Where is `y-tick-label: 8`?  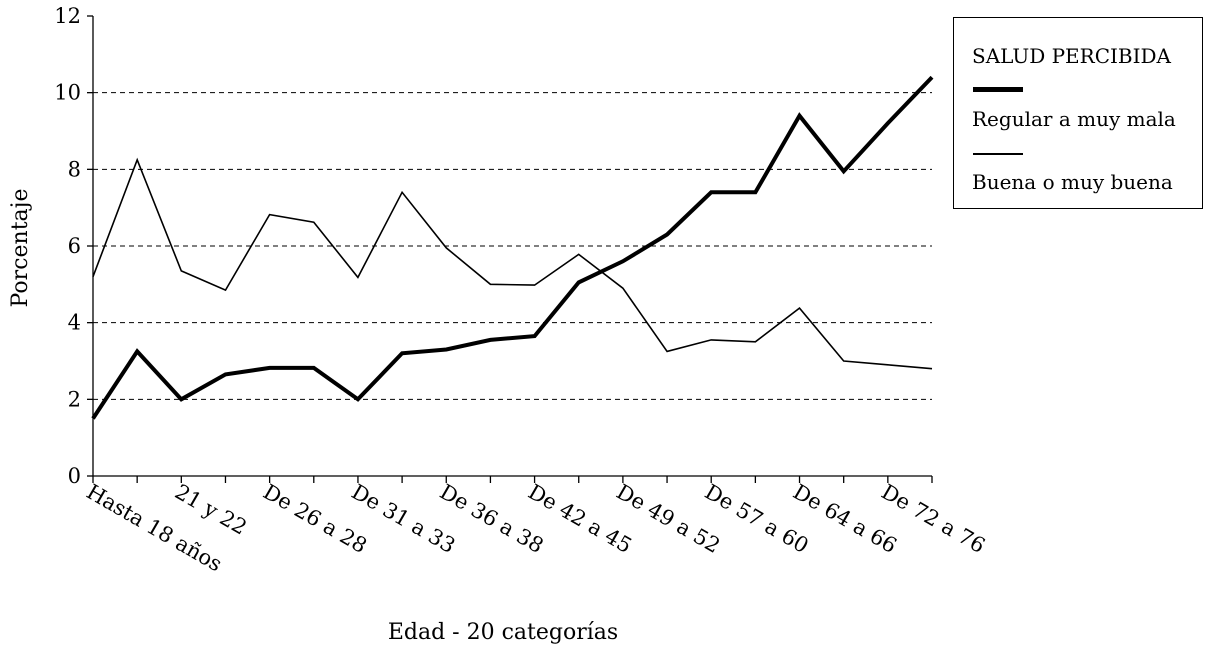 y-tick-label: 8 is located at coordinates (74, 169).